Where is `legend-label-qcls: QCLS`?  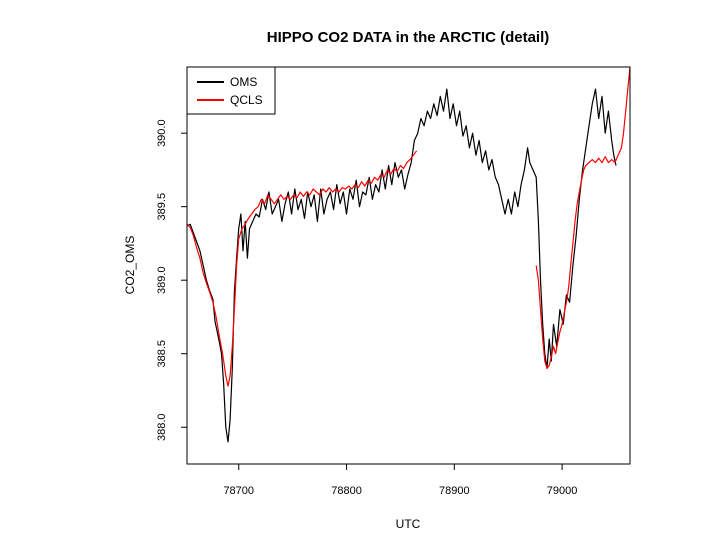 legend-label-qcls: QCLS is located at coordinates (246, 100).